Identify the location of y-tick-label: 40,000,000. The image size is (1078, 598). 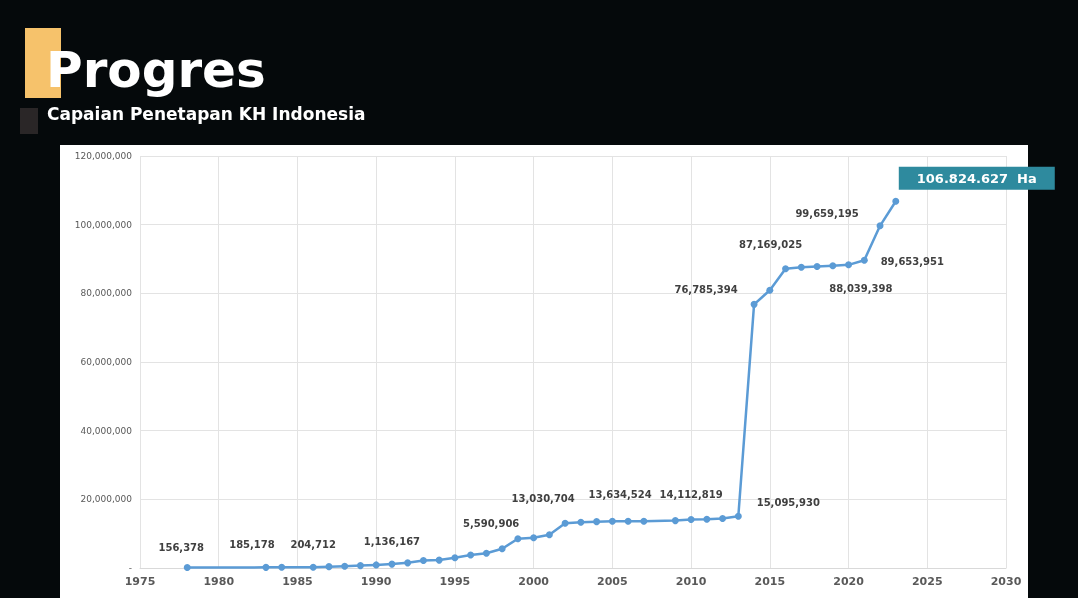
(106, 430).